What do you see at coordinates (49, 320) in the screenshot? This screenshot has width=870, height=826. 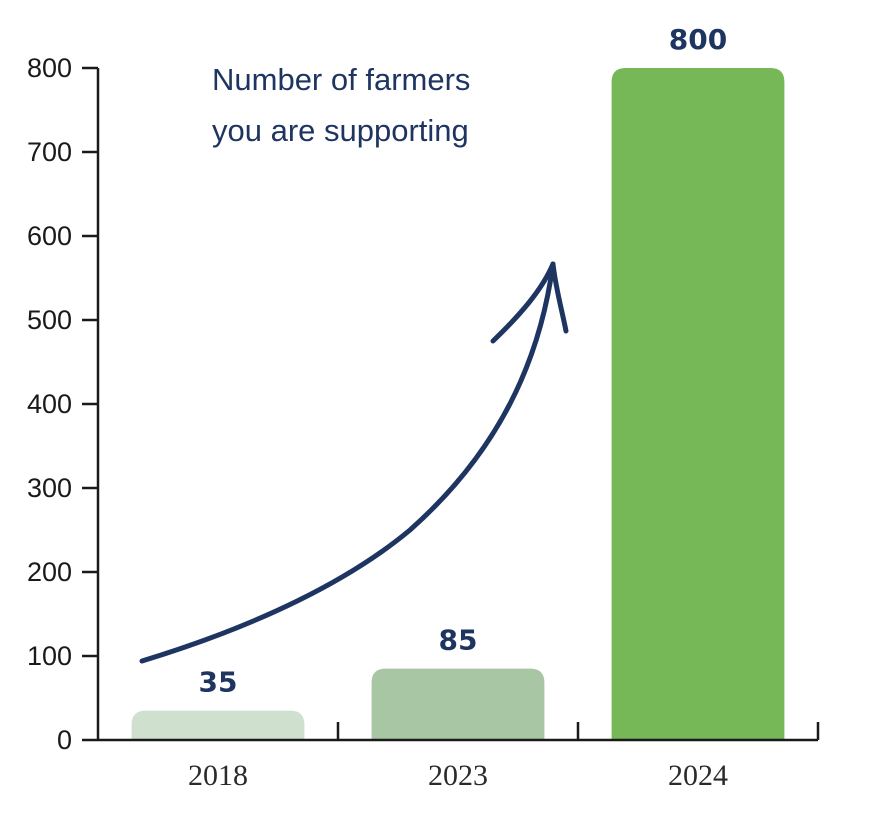 I see `y-tick-label: 500` at bounding box center [49, 320].